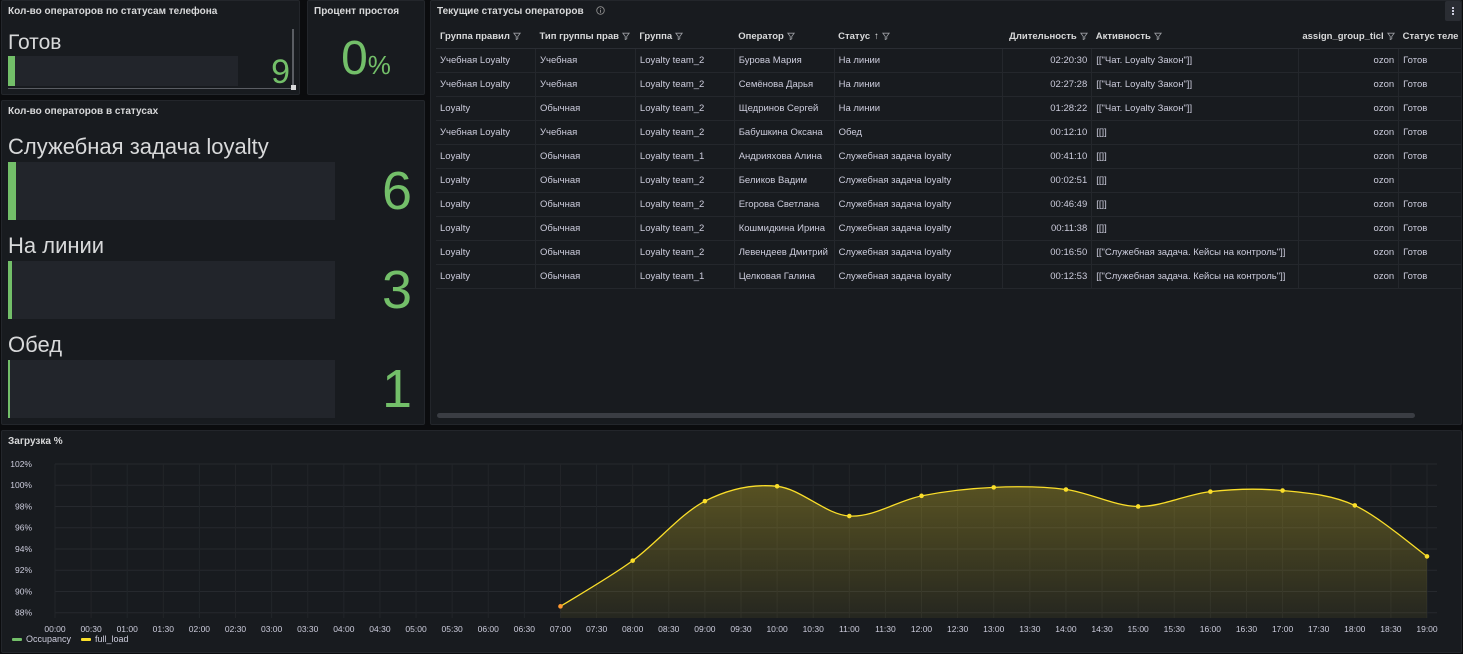 This screenshot has width=1463, height=654. Describe the element at coordinates (128, 629) in the screenshot. I see `x-tick-label: 01:00` at that location.